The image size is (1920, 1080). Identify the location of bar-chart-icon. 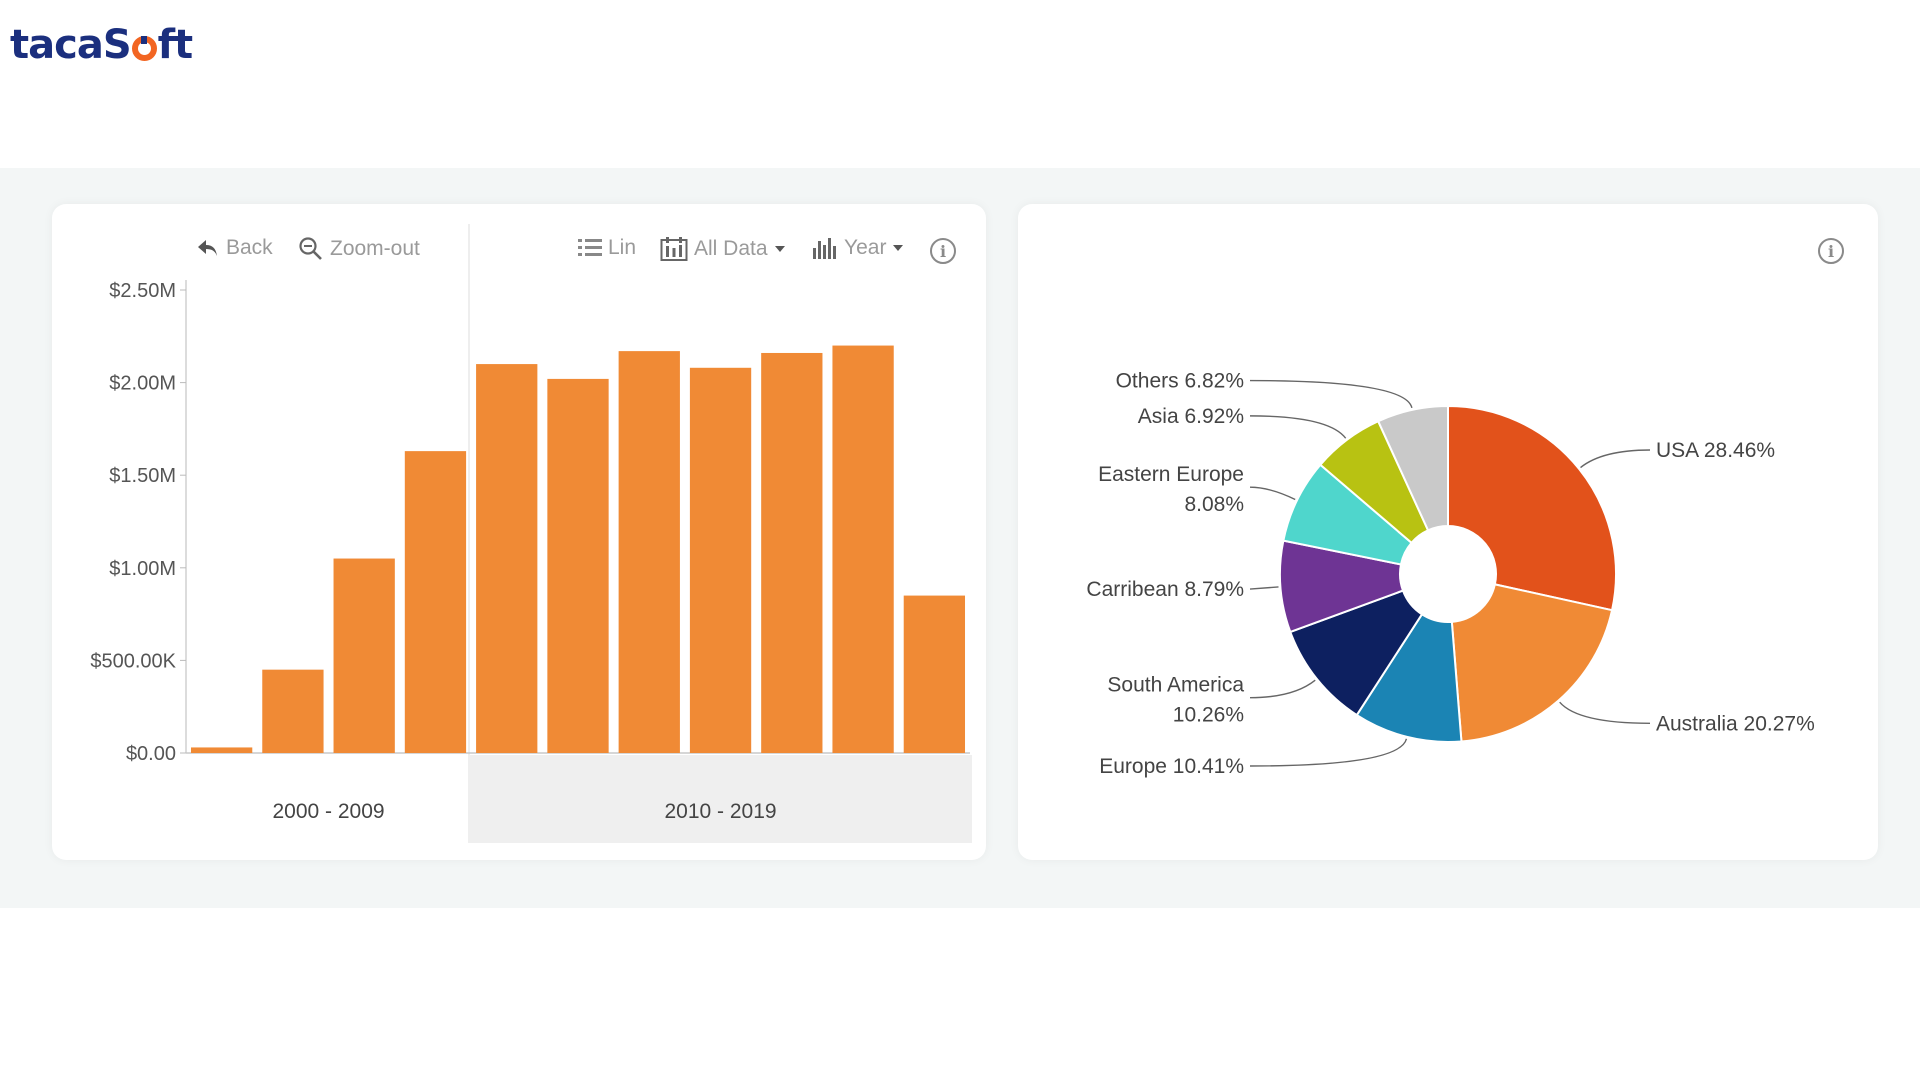
(824, 248).